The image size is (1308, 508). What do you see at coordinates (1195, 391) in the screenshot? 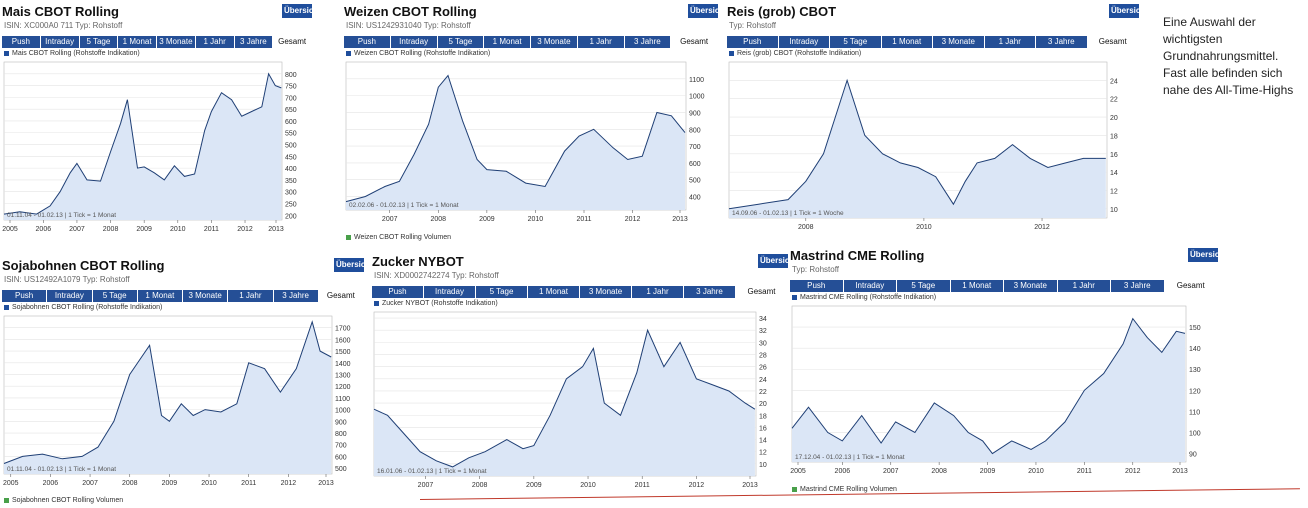
I see `y-tick-label: 120` at bounding box center [1195, 391].